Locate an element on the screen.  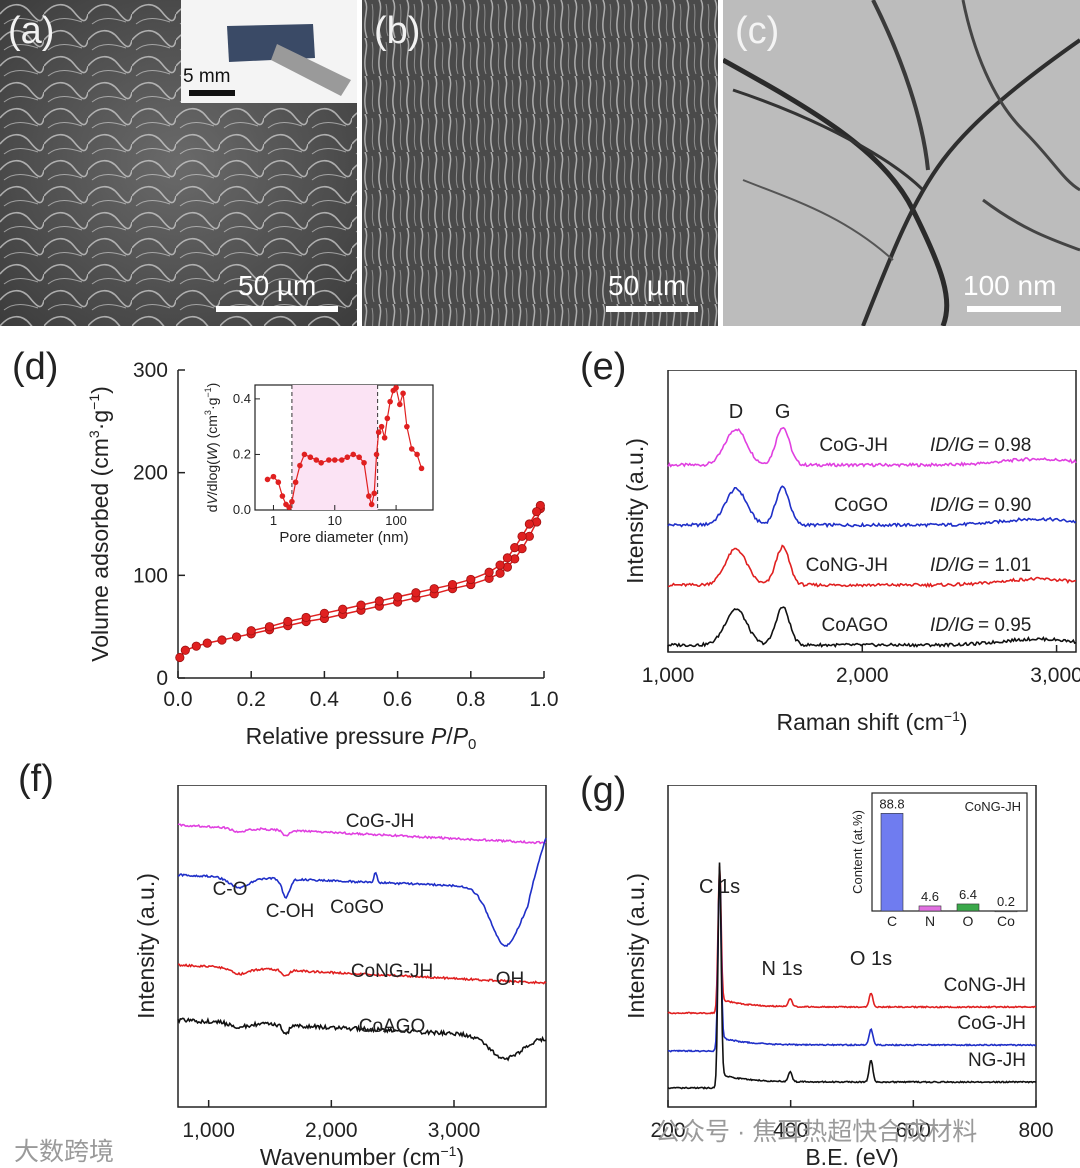
scalebar-b is located at coordinates (652, 309).